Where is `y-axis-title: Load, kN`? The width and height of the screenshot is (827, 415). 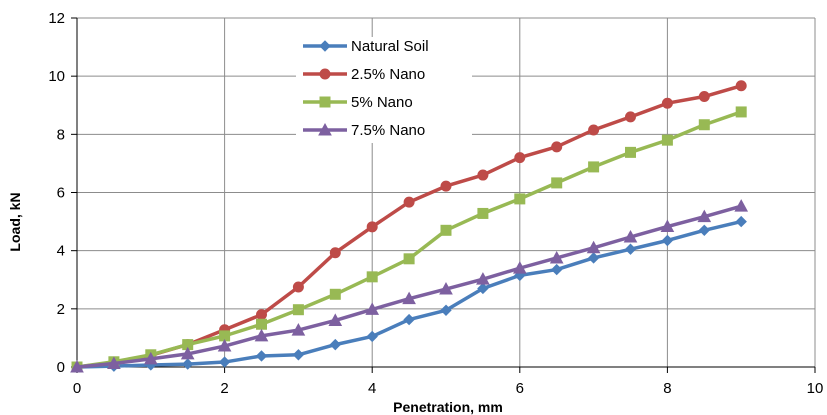 y-axis-title: Load, kN is located at coordinates (15, 221).